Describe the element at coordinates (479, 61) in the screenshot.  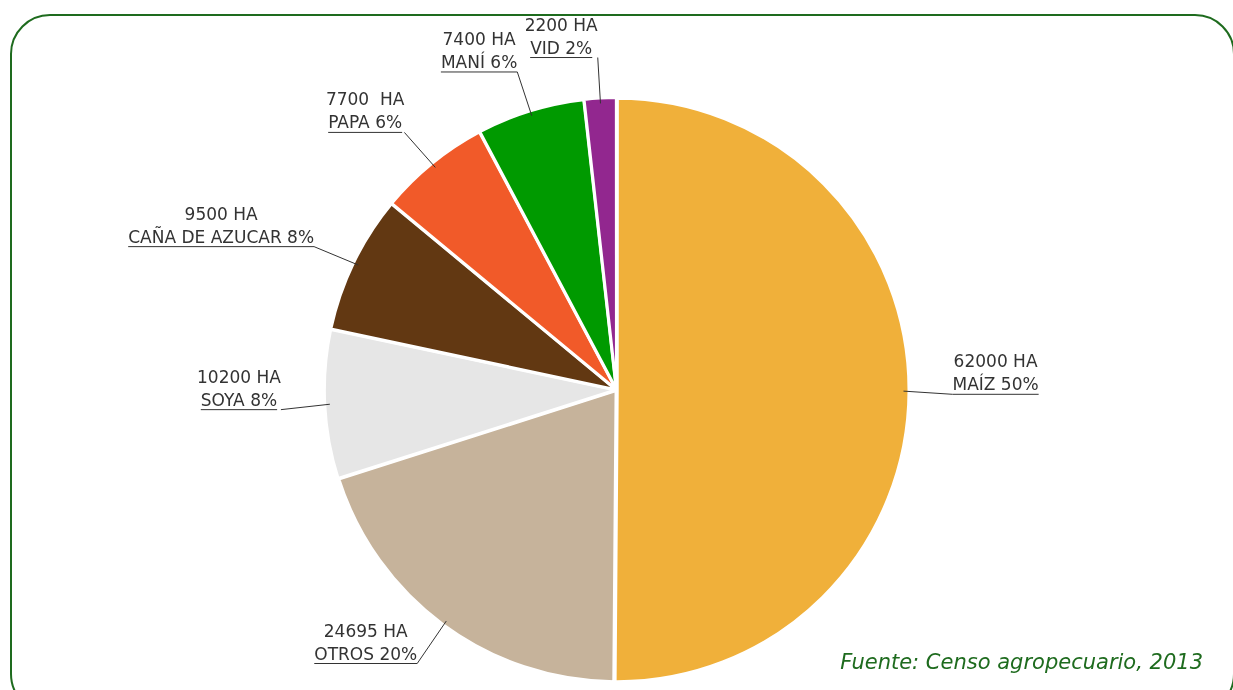
I see `slice-label: MANÍ 6%` at that location.